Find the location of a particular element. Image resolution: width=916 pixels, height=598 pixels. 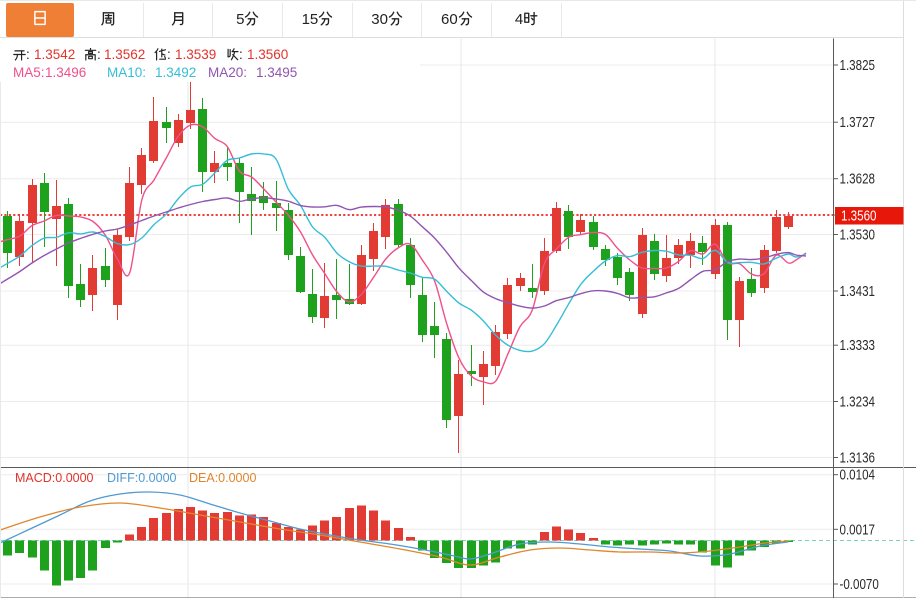

svg-text: 1.3431 is located at coordinates (857, 291).